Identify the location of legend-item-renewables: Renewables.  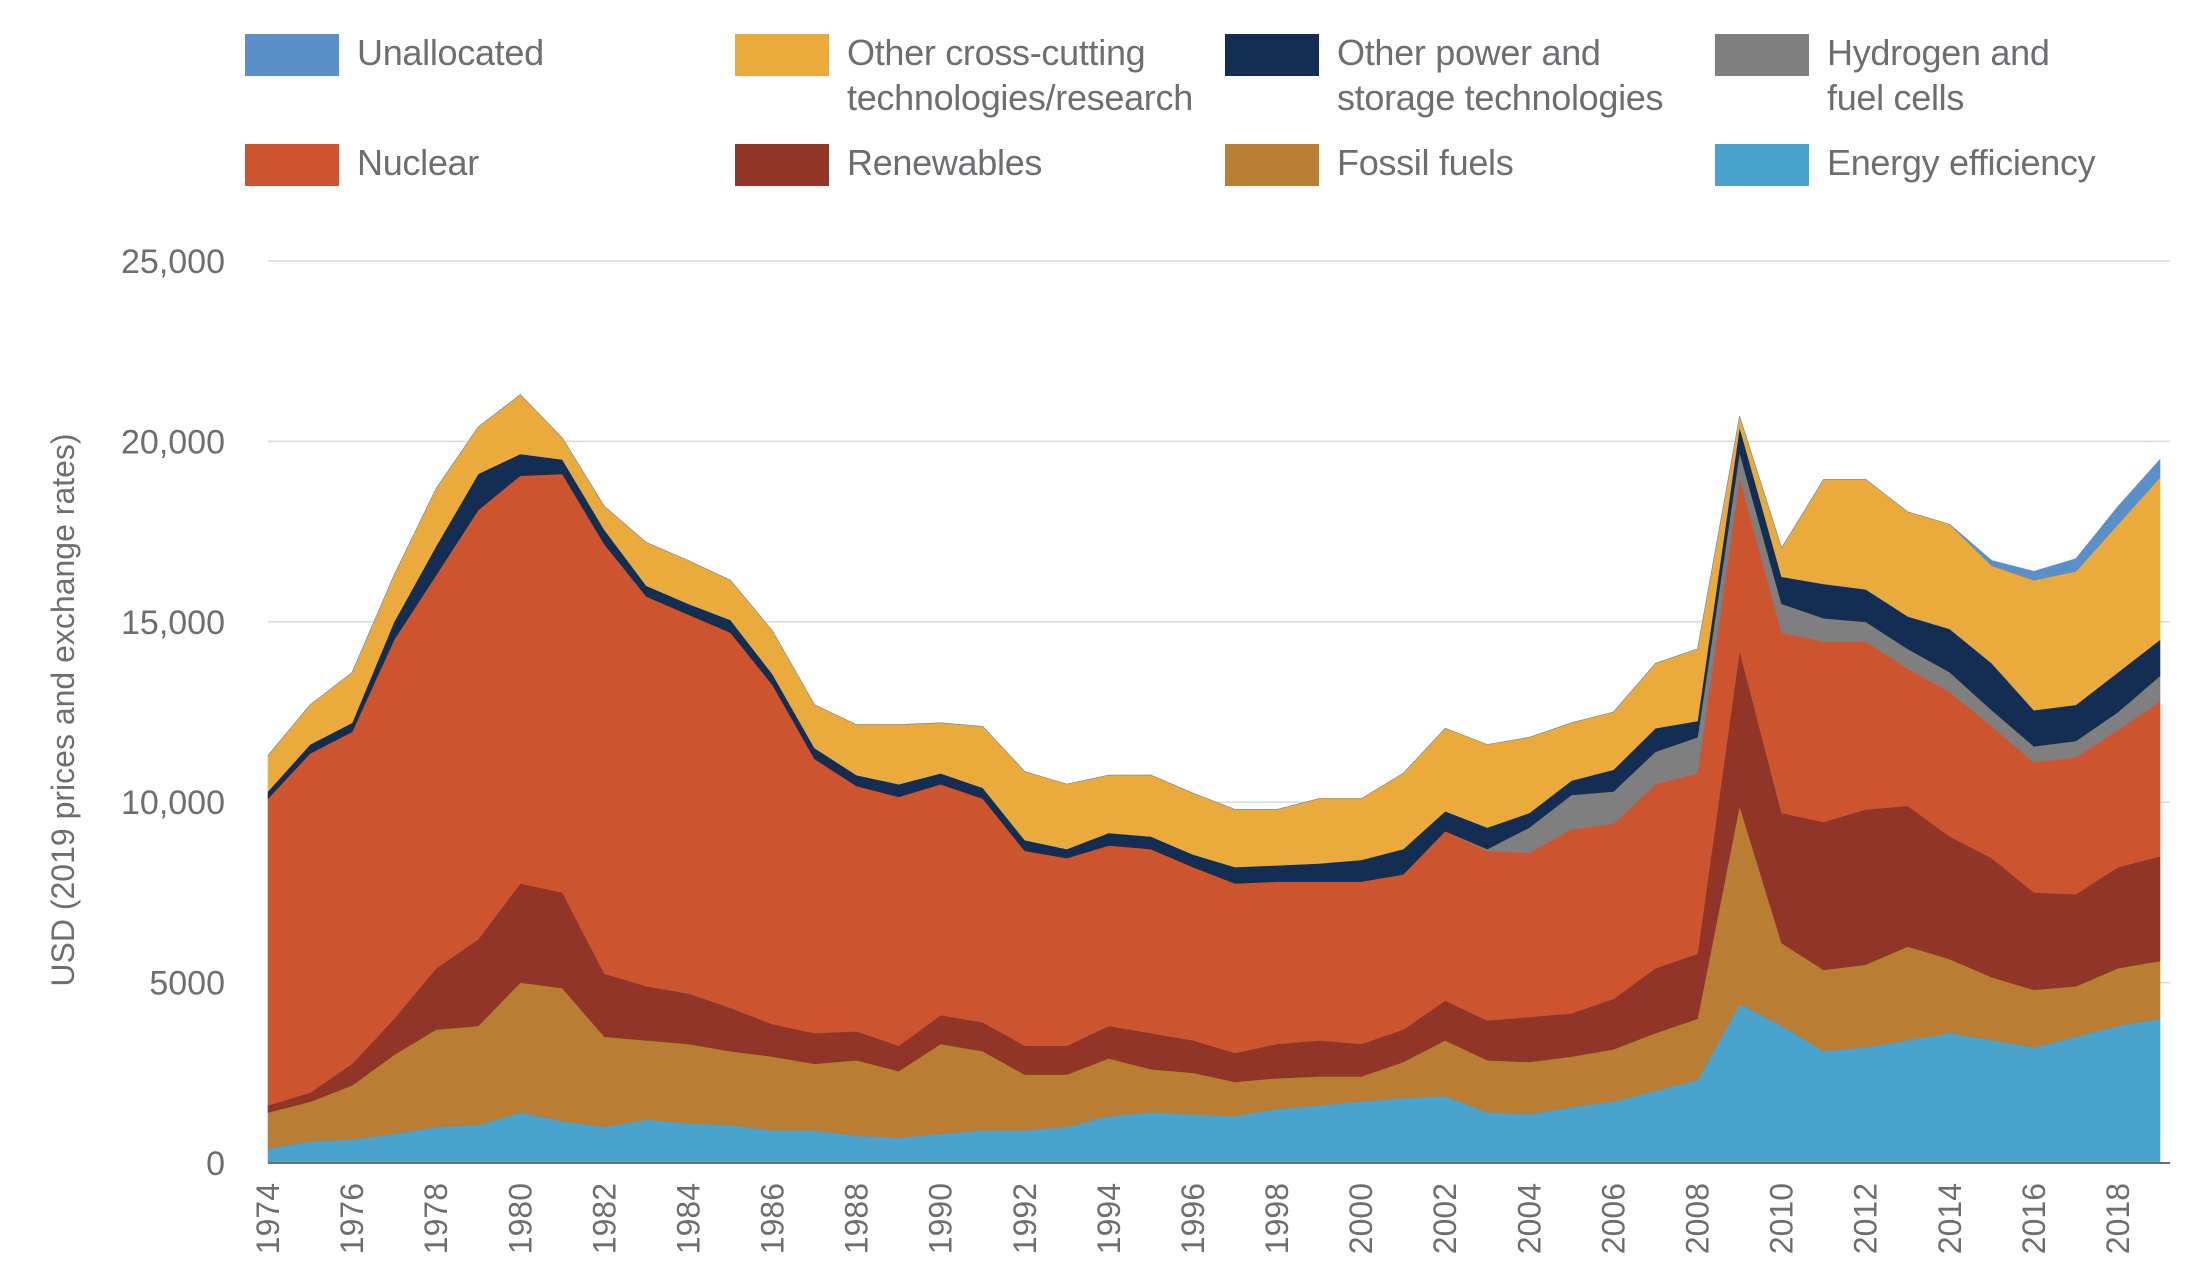
(888, 163).